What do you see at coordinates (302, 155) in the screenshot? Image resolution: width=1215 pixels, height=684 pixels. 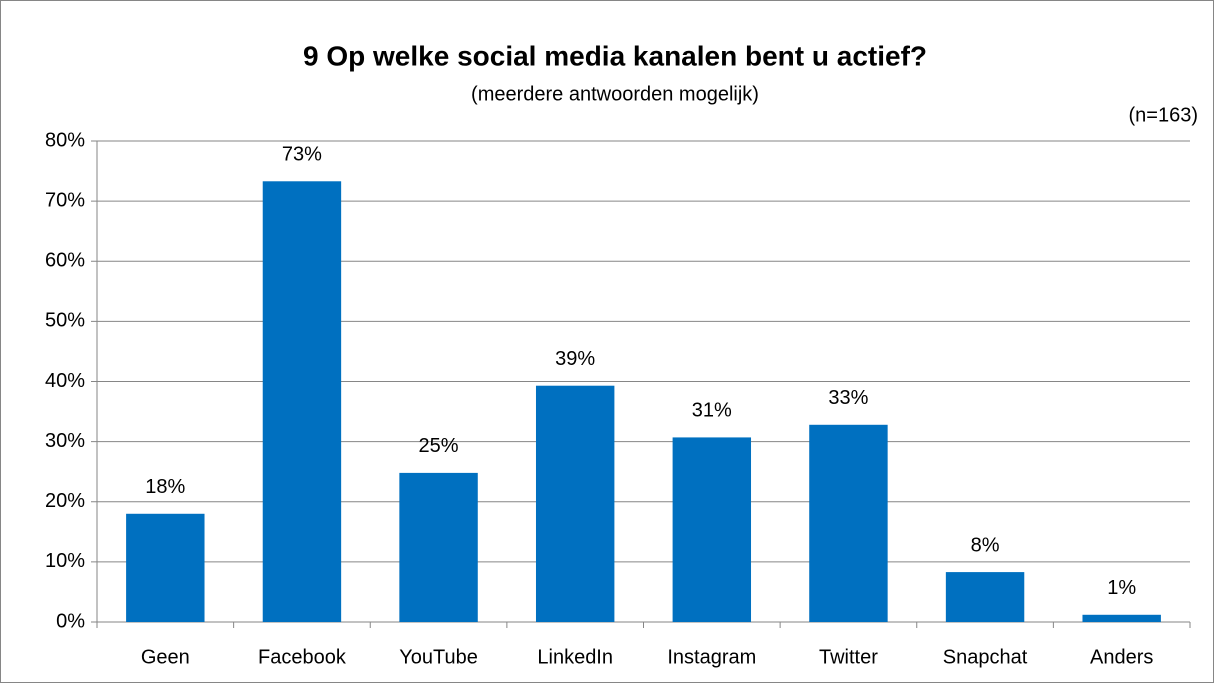 I see `value-label: 73%` at bounding box center [302, 155].